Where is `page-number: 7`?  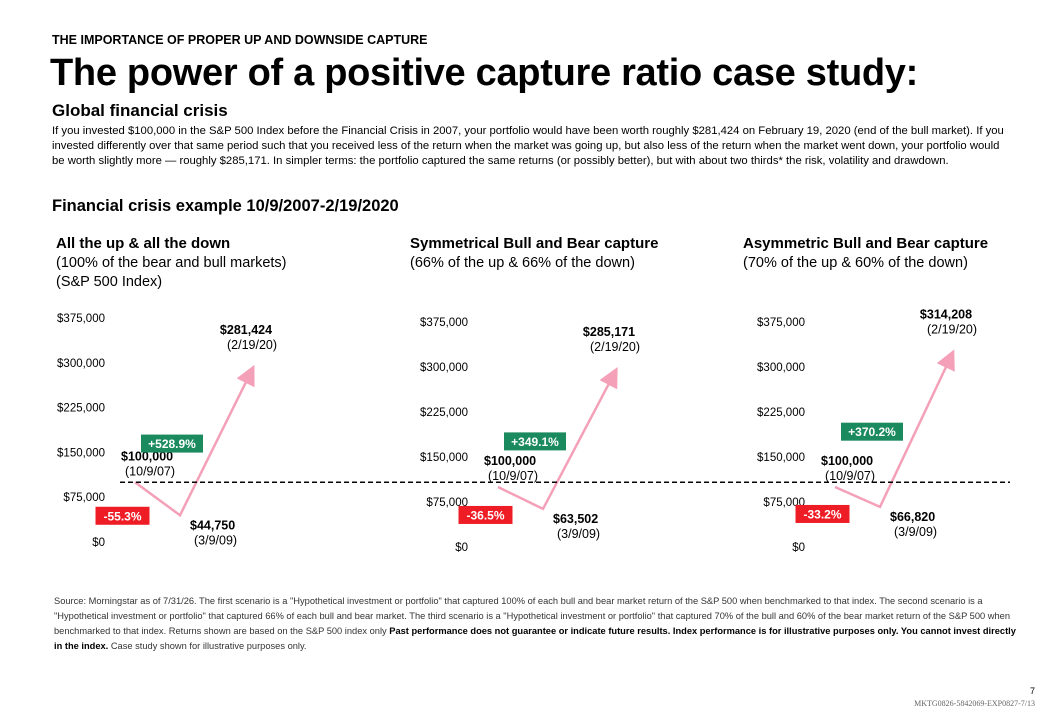 page-number: 7 is located at coordinates (1032, 691).